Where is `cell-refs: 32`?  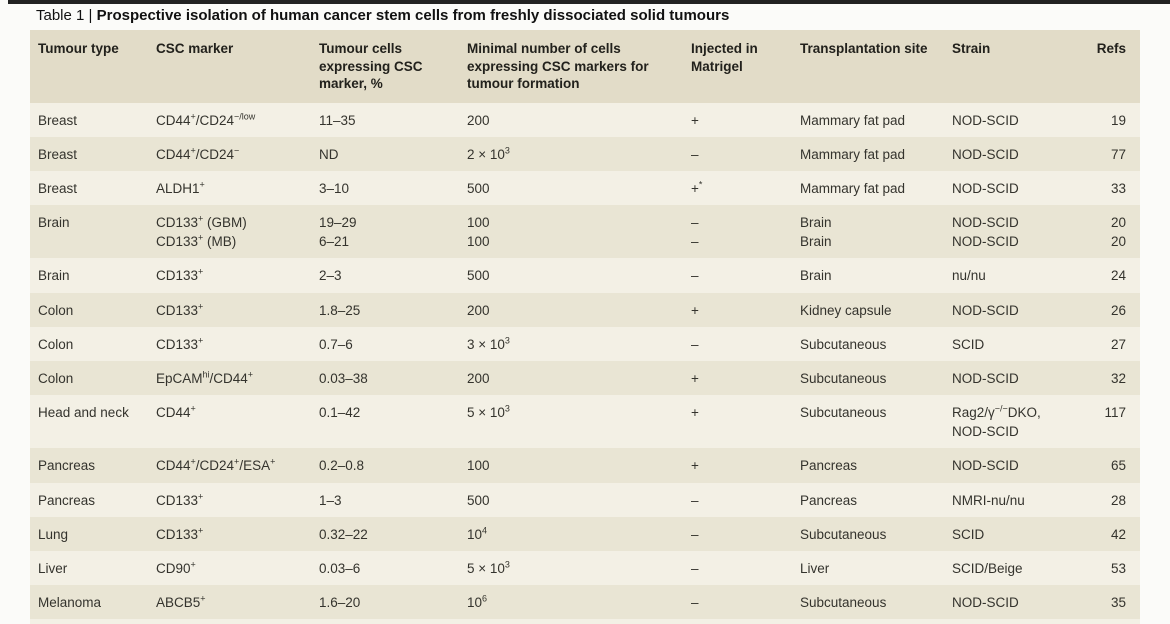
cell-refs: 32 is located at coordinates (1108, 378).